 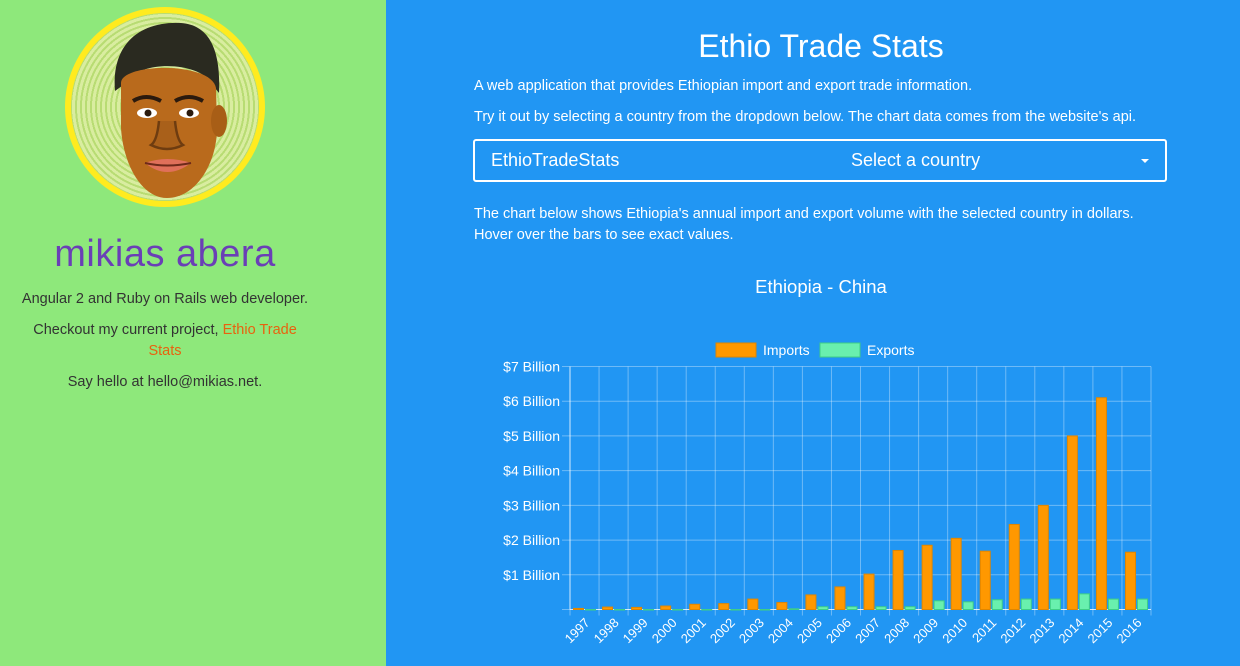 I want to click on y-tick-label: $3 Billion, so click(x=531, y=505).